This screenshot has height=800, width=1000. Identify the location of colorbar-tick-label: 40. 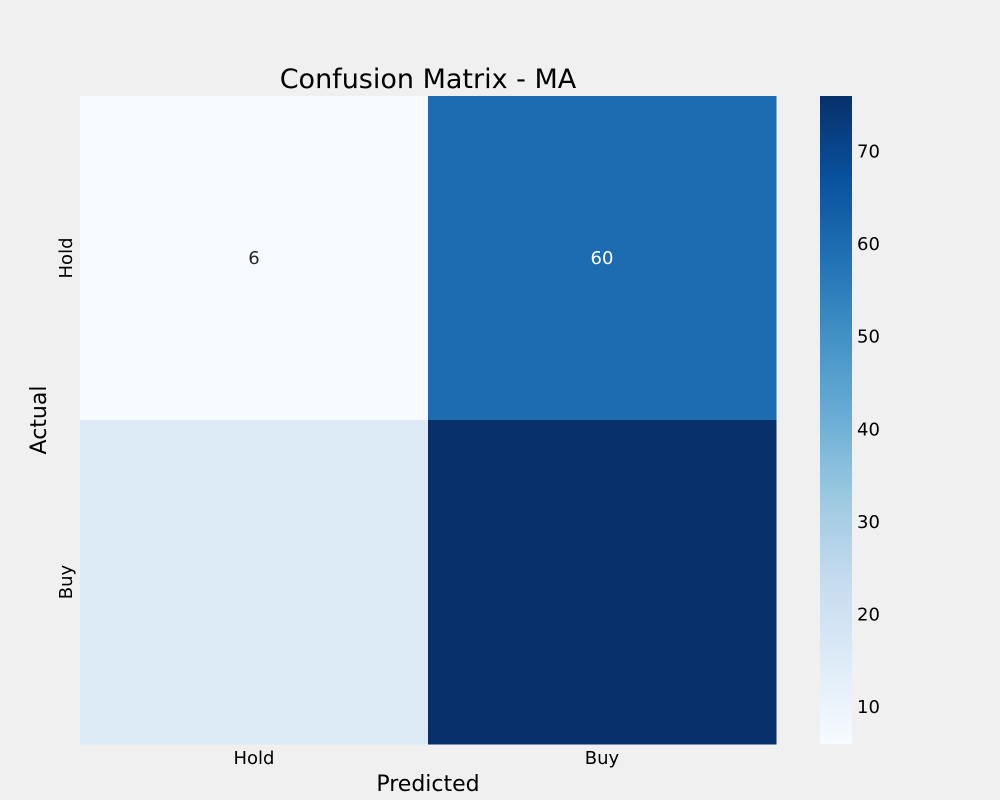
(868, 429).